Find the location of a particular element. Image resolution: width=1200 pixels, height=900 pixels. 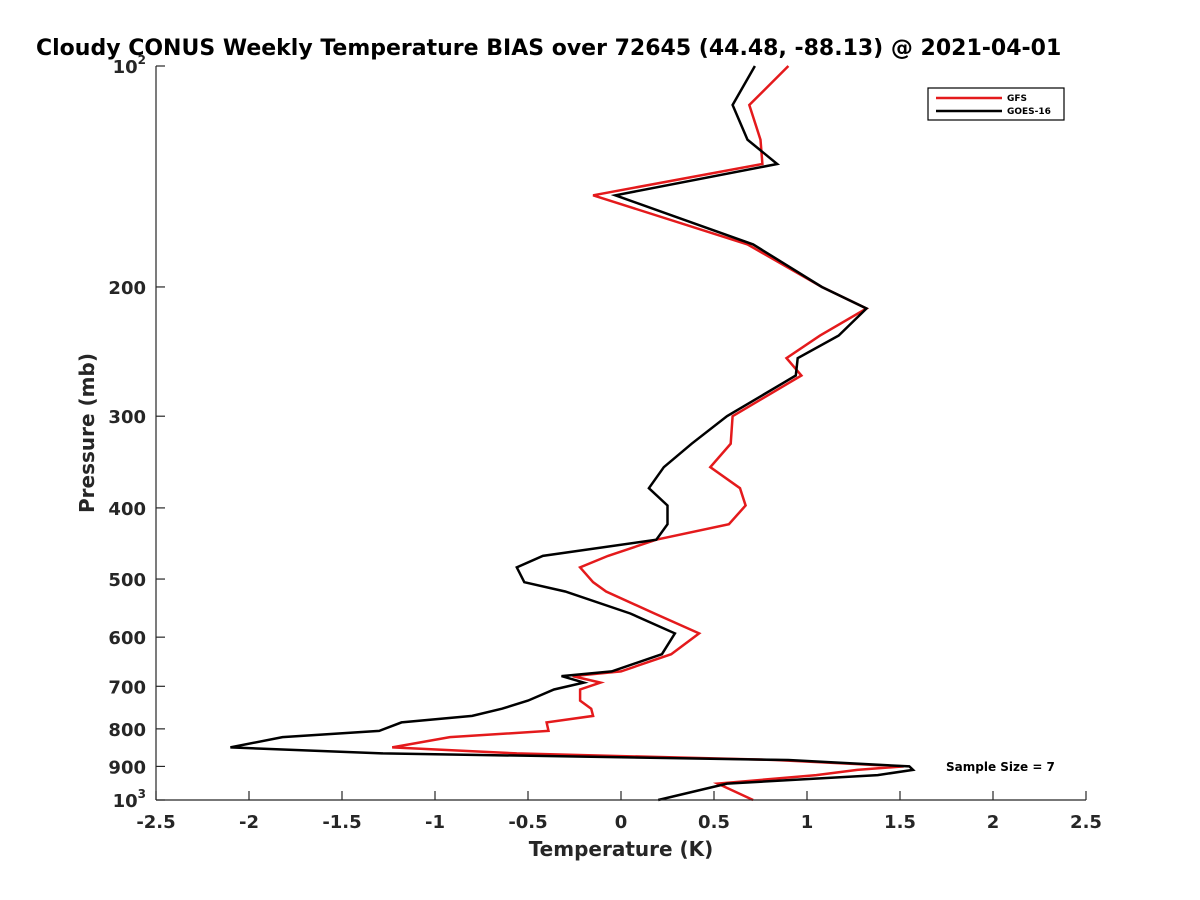

x-ticks: -2.5 -2 -1.5 -1 -0.5 0 0.5 1 1.5 2 2.5 is located at coordinates (619, 812).